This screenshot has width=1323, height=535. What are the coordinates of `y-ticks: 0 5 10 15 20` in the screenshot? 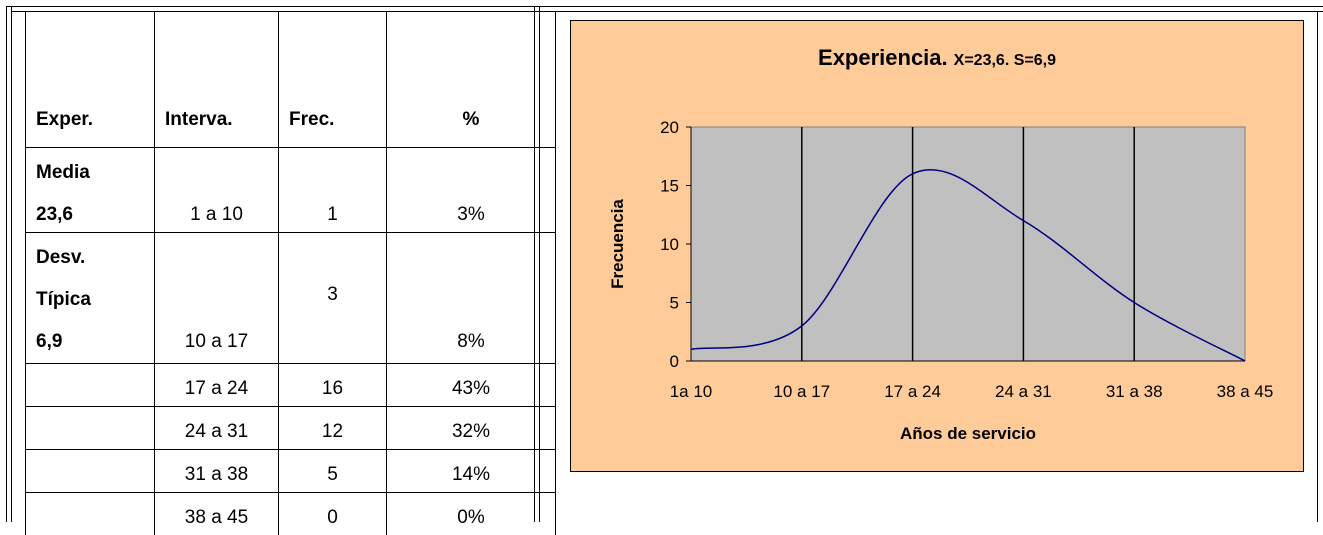 It's located at (675, 244).